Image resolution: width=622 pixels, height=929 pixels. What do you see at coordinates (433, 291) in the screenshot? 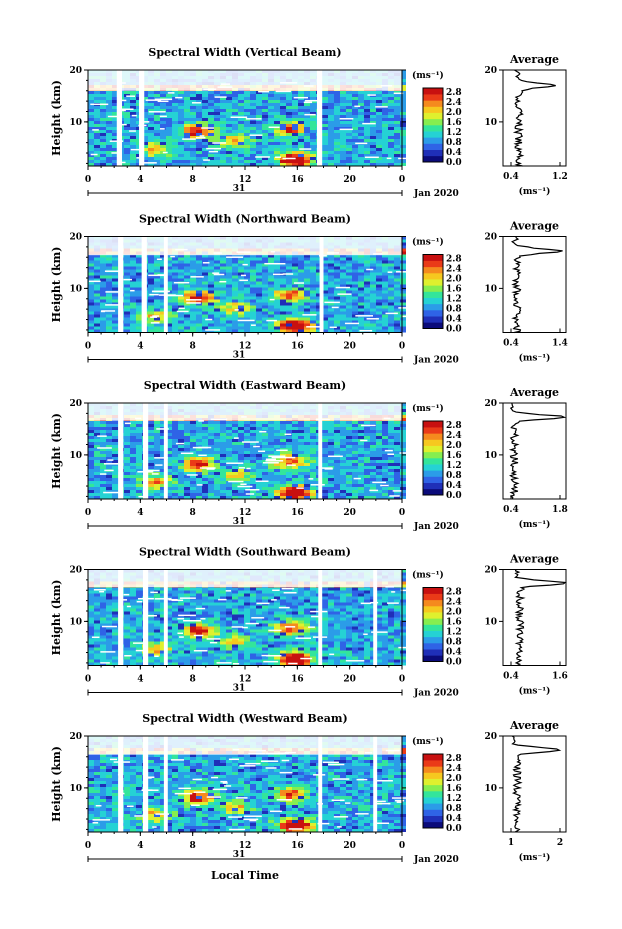
I see `colorbar-frame` at bounding box center [433, 291].